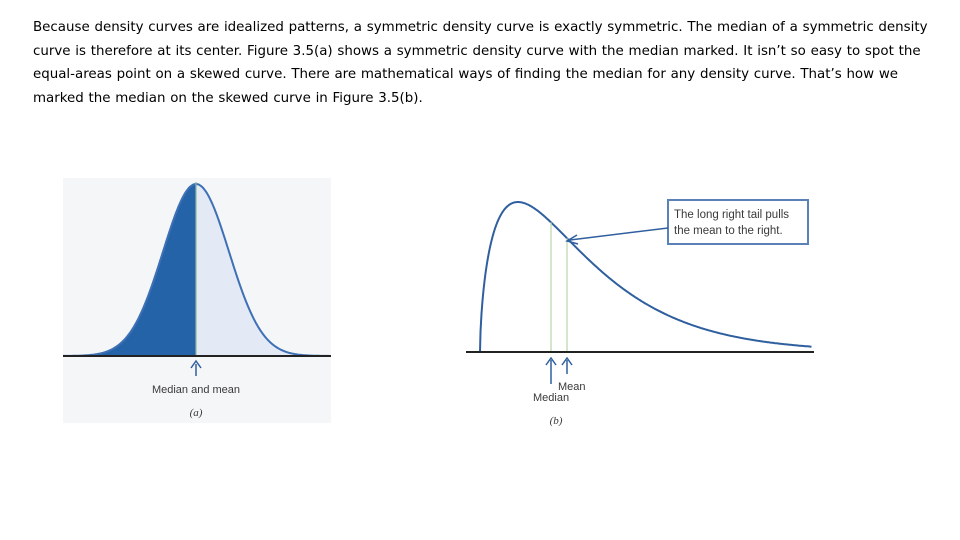 The height and width of the screenshot is (540, 960). What do you see at coordinates (617, 236) in the screenshot?
I see `callout-arrow-icon` at bounding box center [617, 236].